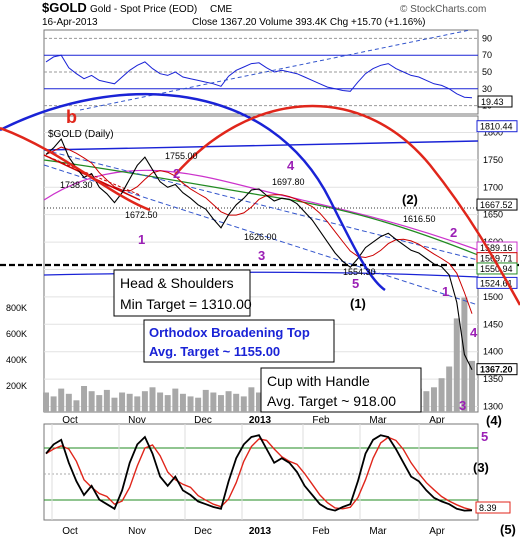  Describe the element at coordinates (76, 185) in the screenshot. I see `price-1738: 1738.30` at that location.